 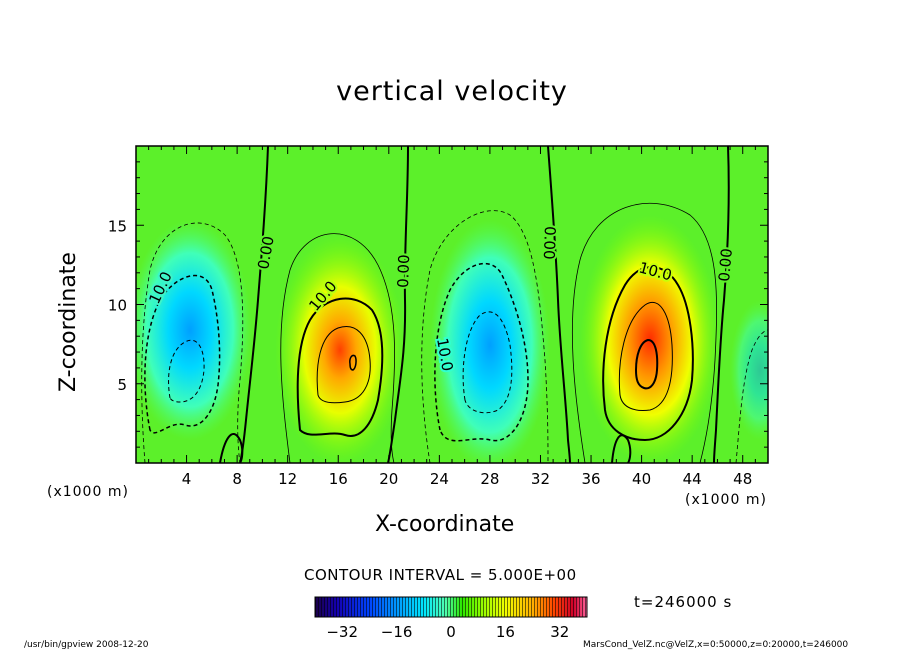 What do you see at coordinates (397, 632) in the screenshot?
I see `colorbar-tick-label: −16` at bounding box center [397, 632].